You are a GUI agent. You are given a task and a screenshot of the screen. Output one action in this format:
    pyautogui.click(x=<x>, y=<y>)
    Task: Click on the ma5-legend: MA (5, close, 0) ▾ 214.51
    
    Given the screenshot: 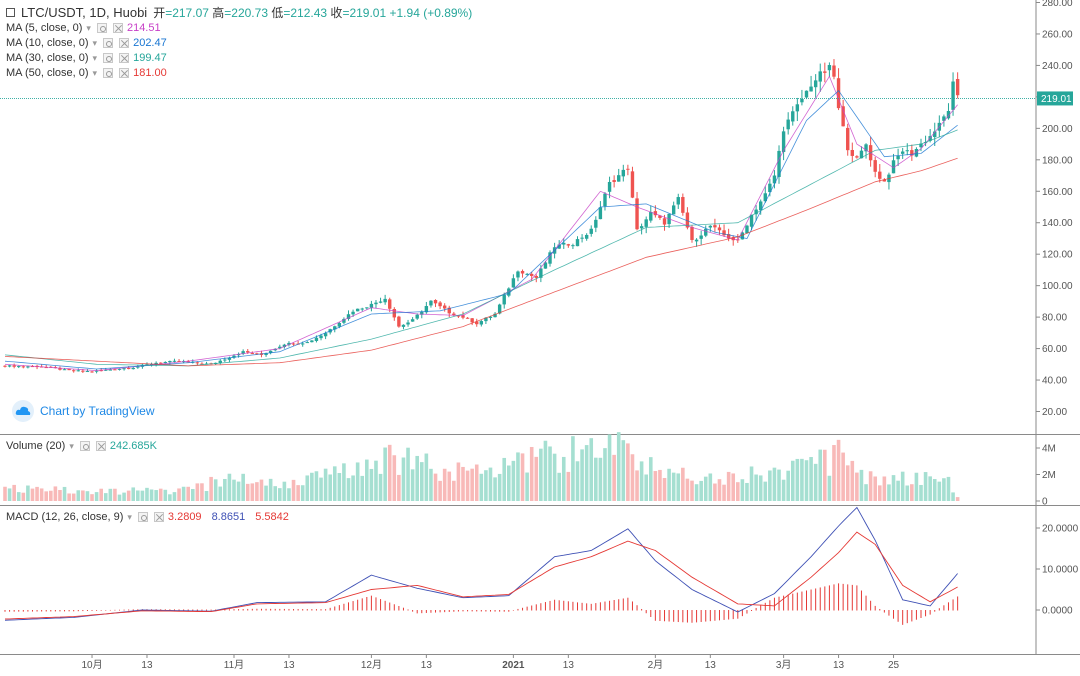 What is the action you would take?
    pyautogui.click(x=83, y=28)
    